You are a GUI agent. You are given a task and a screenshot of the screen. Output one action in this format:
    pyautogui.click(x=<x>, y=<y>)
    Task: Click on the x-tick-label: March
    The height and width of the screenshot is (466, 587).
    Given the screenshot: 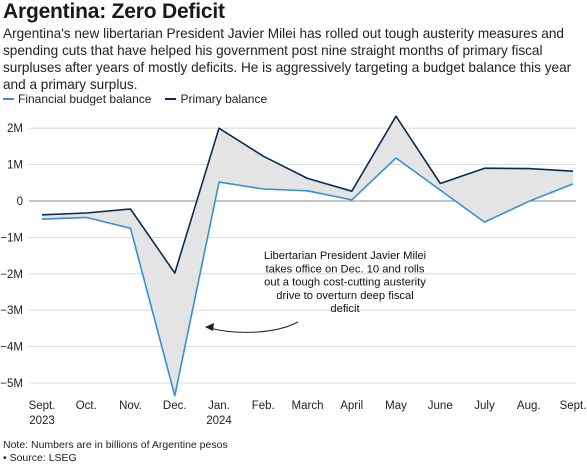 What is the action you would take?
    pyautogui.click(x=308, y=406)
    